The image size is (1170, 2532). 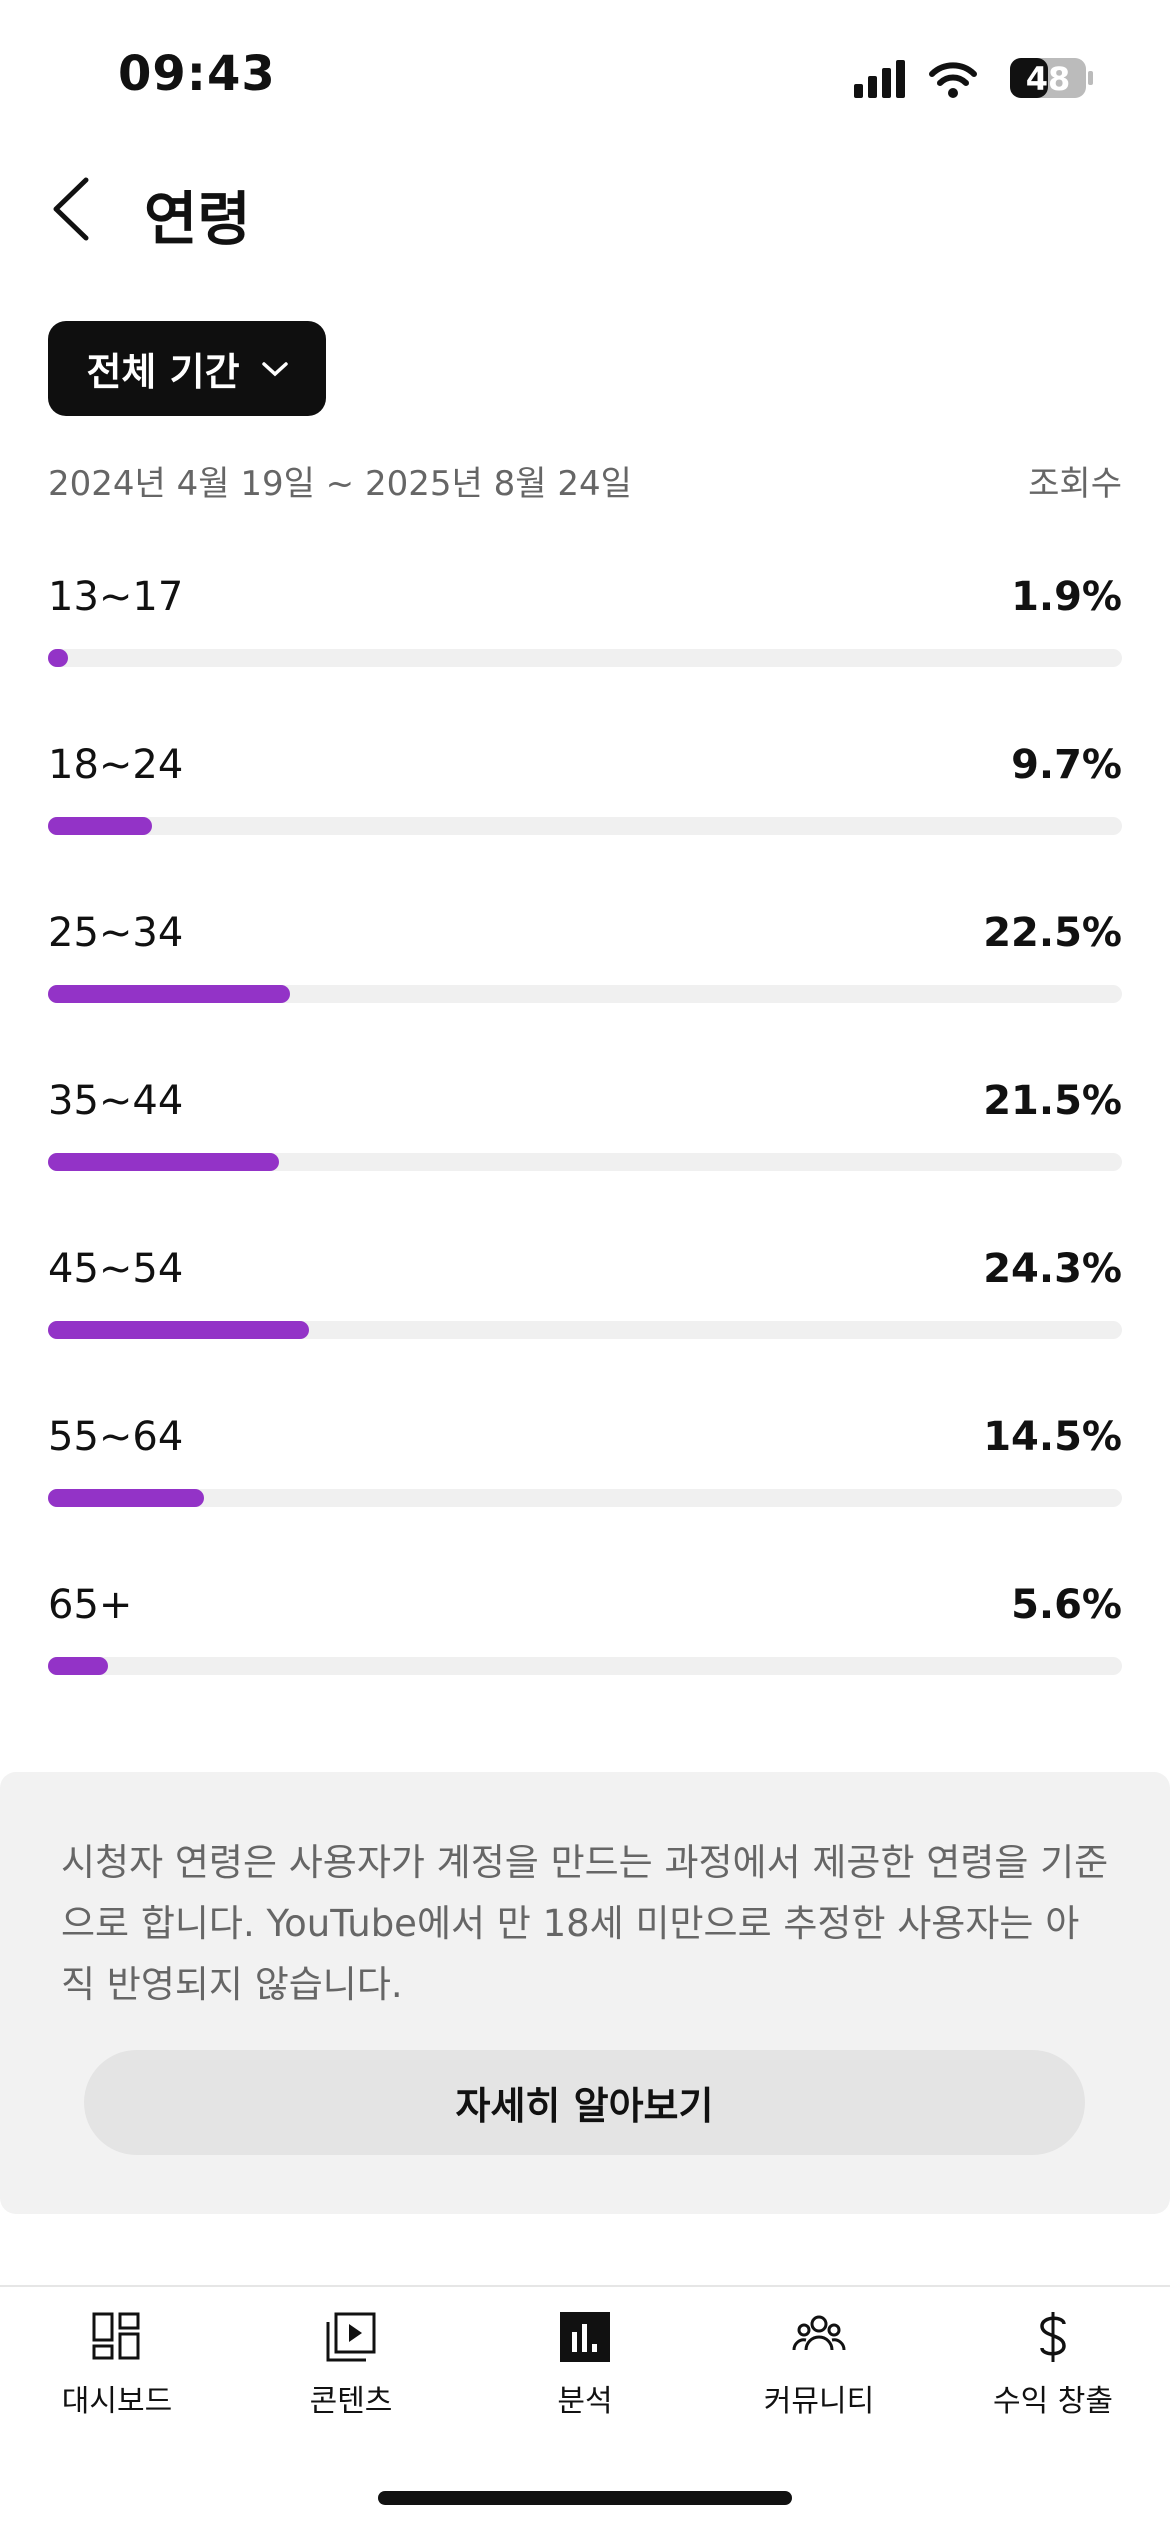 I want to click on nav-item: 수익 창출, so click(x=1053, y=2365).